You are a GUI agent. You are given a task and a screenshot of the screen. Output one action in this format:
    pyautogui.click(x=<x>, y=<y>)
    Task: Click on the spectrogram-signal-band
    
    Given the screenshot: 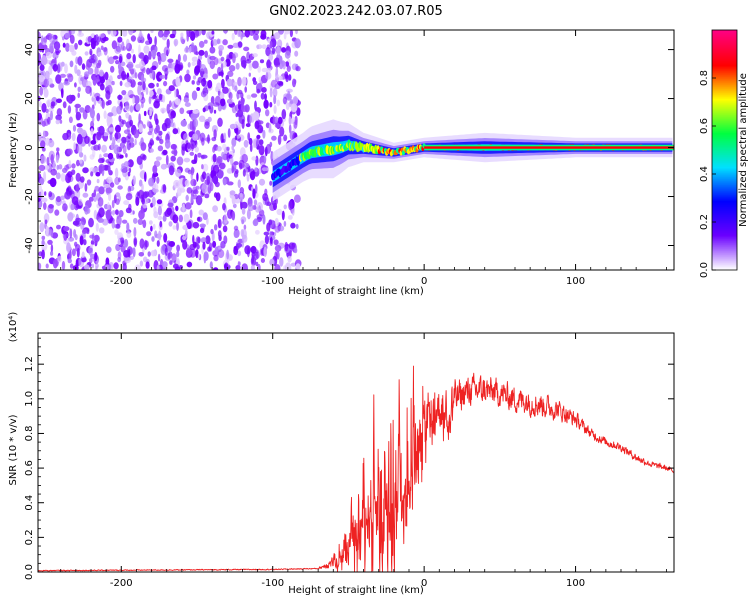 What is the action you would take?
    pyautogui.click(x=472, y=160)
    